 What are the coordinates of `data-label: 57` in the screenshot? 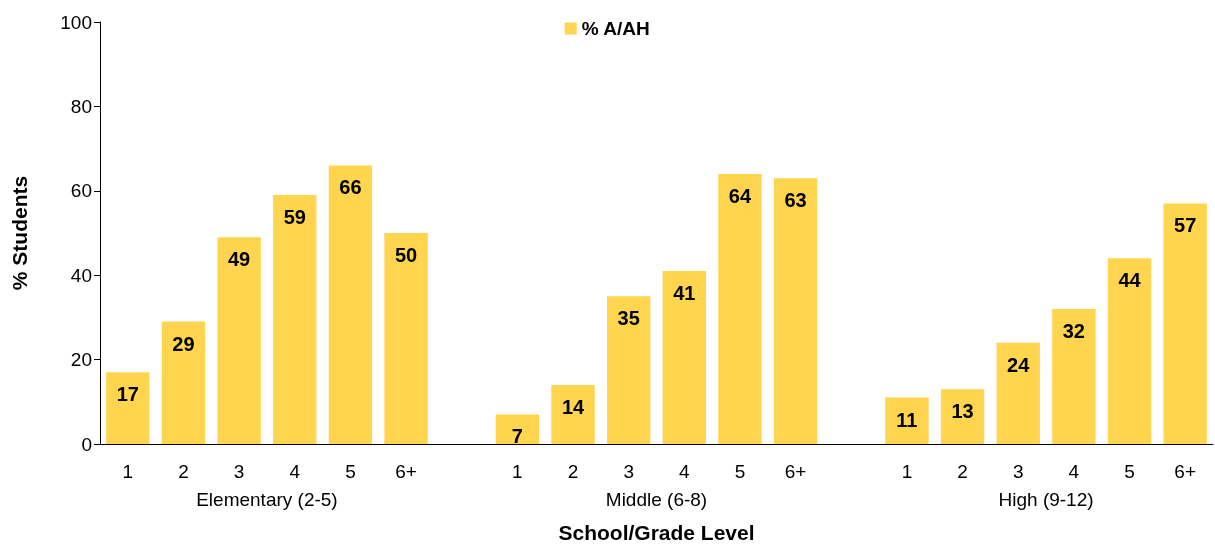 It's located at (1185, 225).